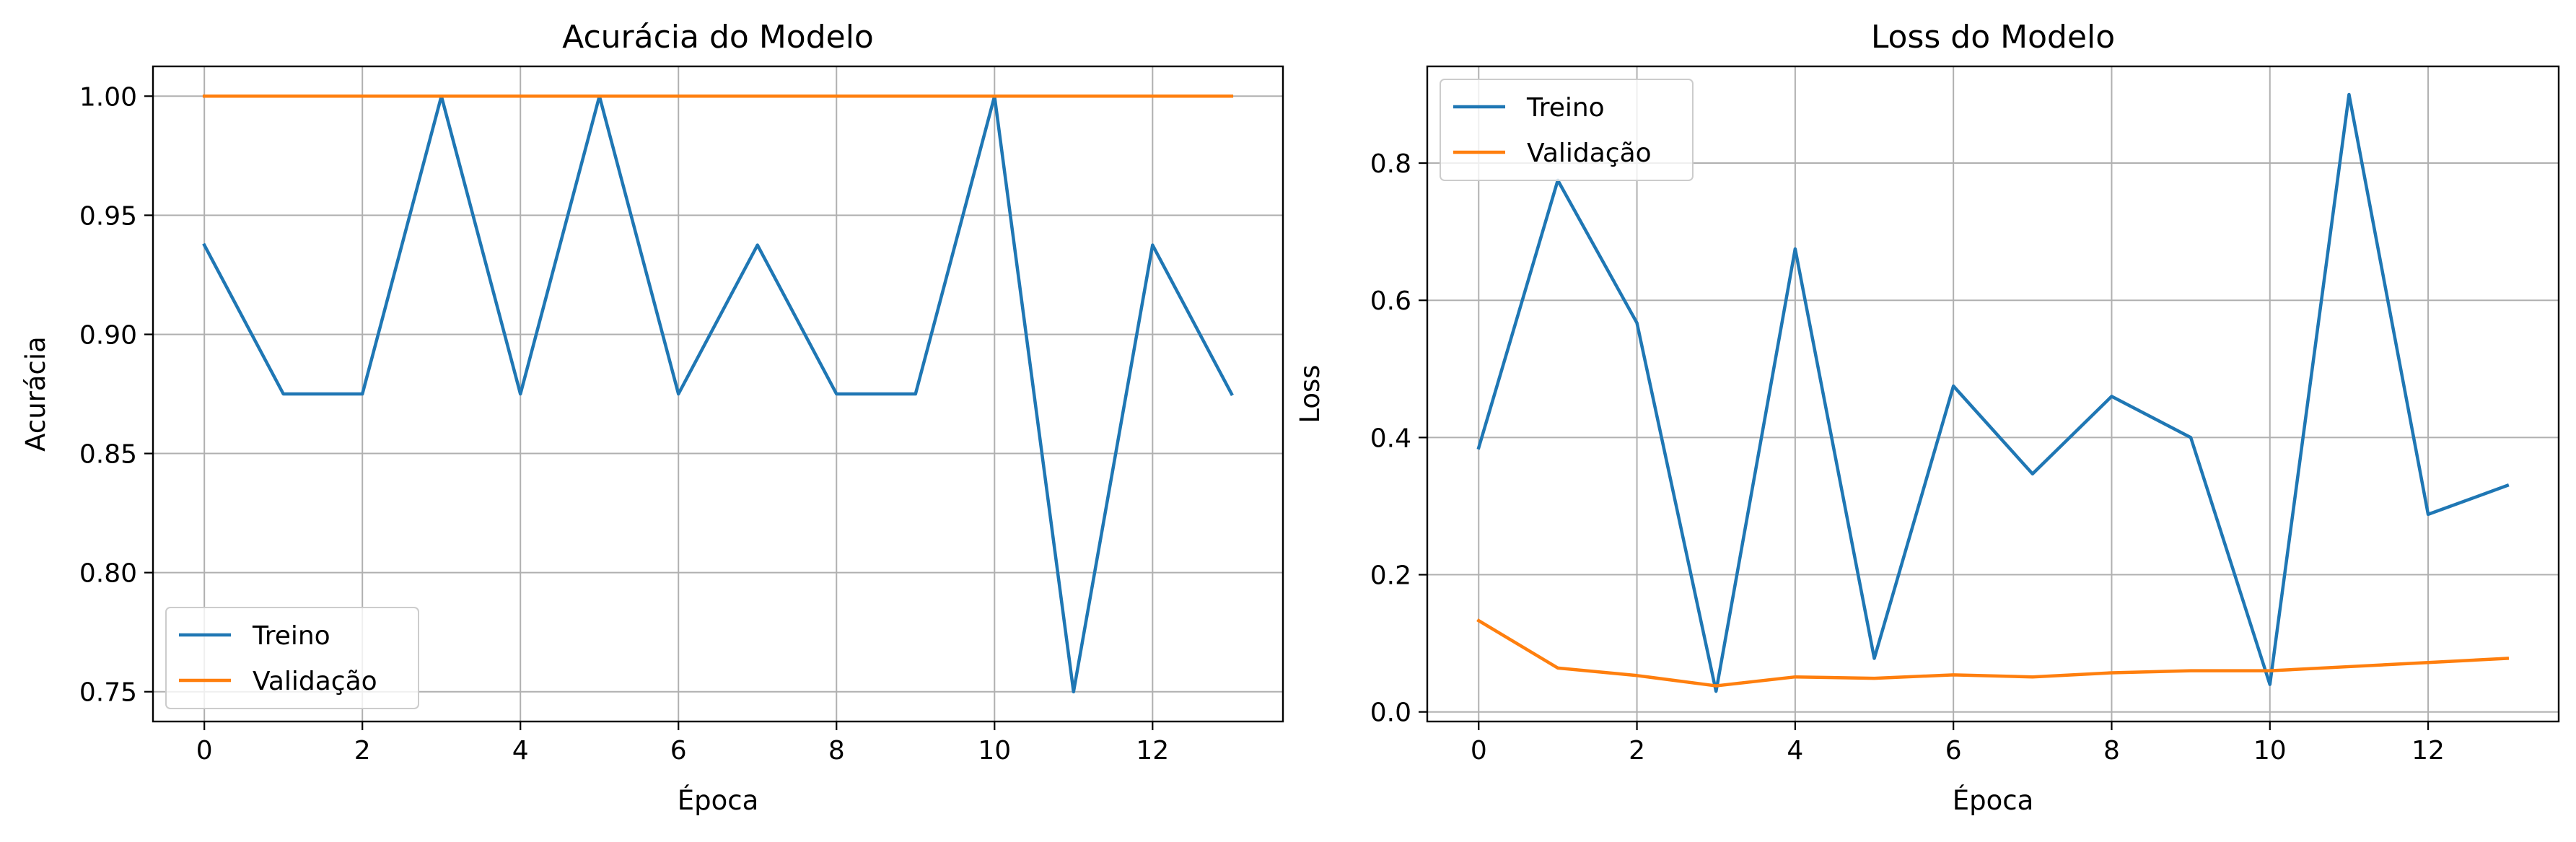  Describe the element at coordinates (108, 335) in the screenshot. I see `y-tick-label: 0.90` at that location.